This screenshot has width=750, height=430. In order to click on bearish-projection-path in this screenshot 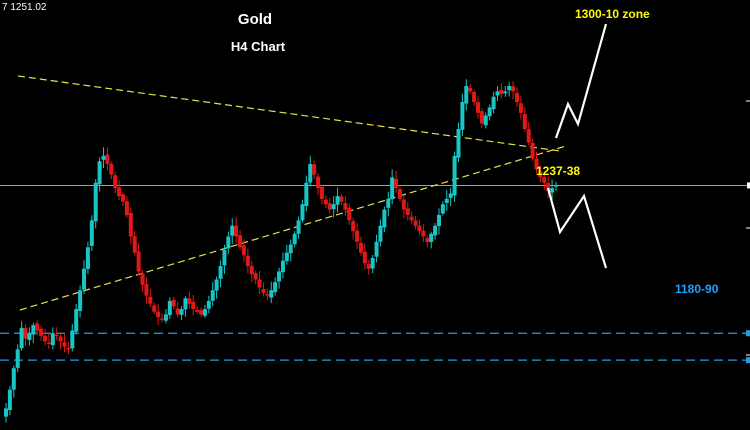, I will do `click(577, 228)`.